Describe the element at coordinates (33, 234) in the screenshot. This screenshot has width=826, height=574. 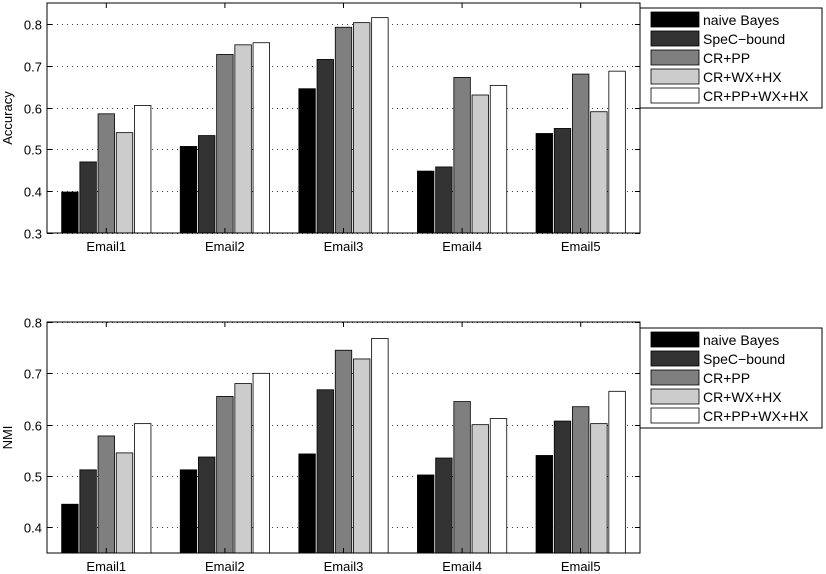
I see `y-tick-label: 0.3` at that location.